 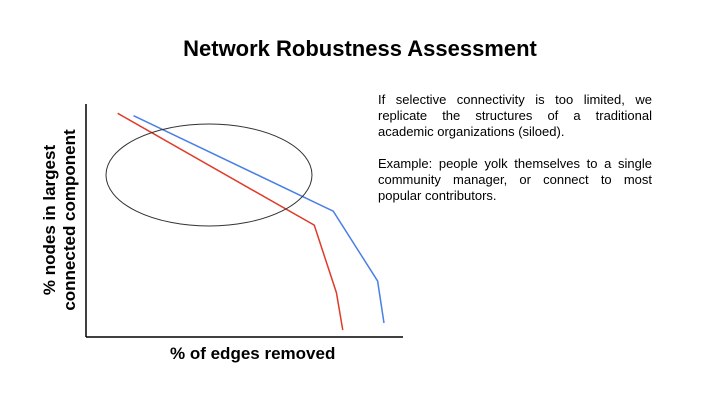 What do you see at coordinates (253, 353) in the screenshot?
I see `x-axis-label: % of edges removed` at bounding box center [253, 353].